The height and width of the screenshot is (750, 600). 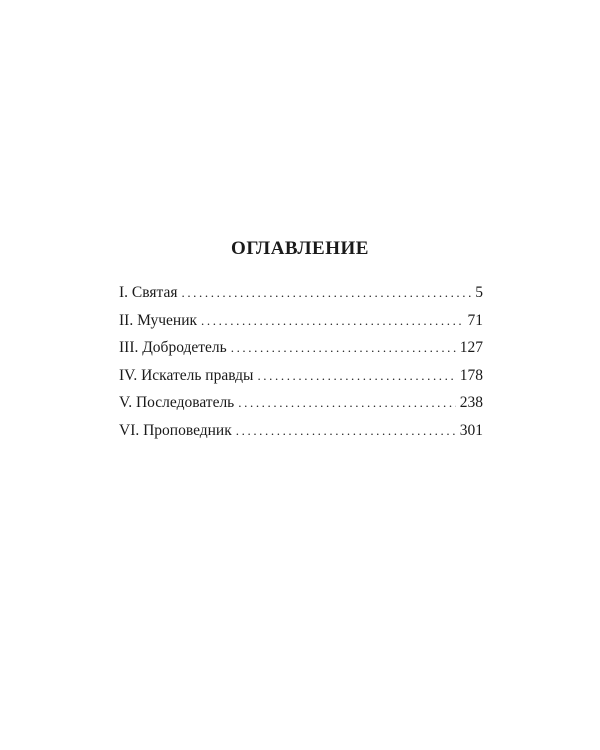 What do you see at coordinates (175, 430) in the screenshot?
I see `toc-entry-label: VI. Проповедник` at bounding box center [175, 430].